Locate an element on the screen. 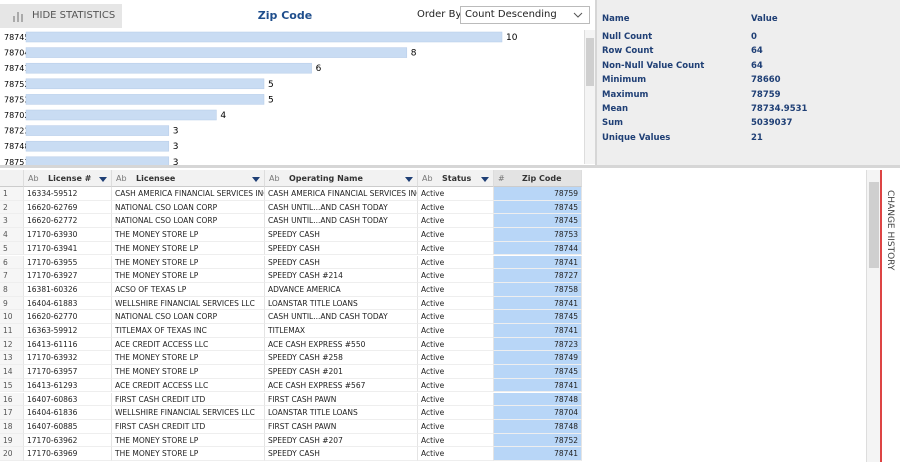 The height and width of the screenshot is (462, 900). row-number: 9 is located at coordinates (12, 303).